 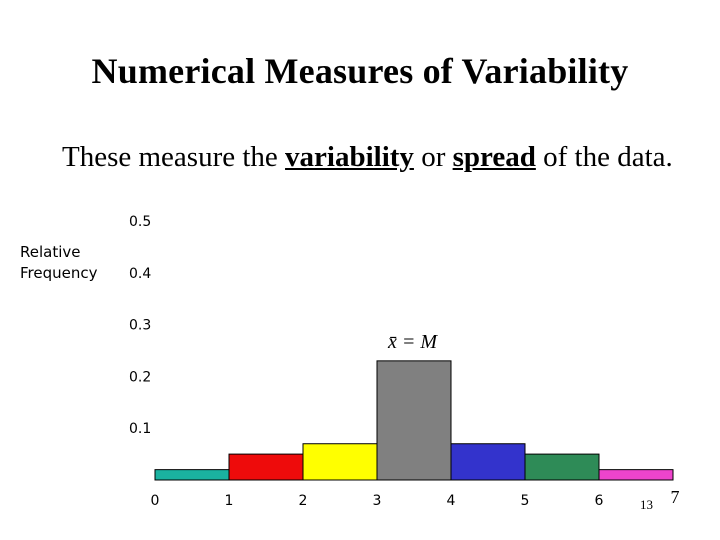 I want to click on page-number: 13, so click(x=646, y=504).